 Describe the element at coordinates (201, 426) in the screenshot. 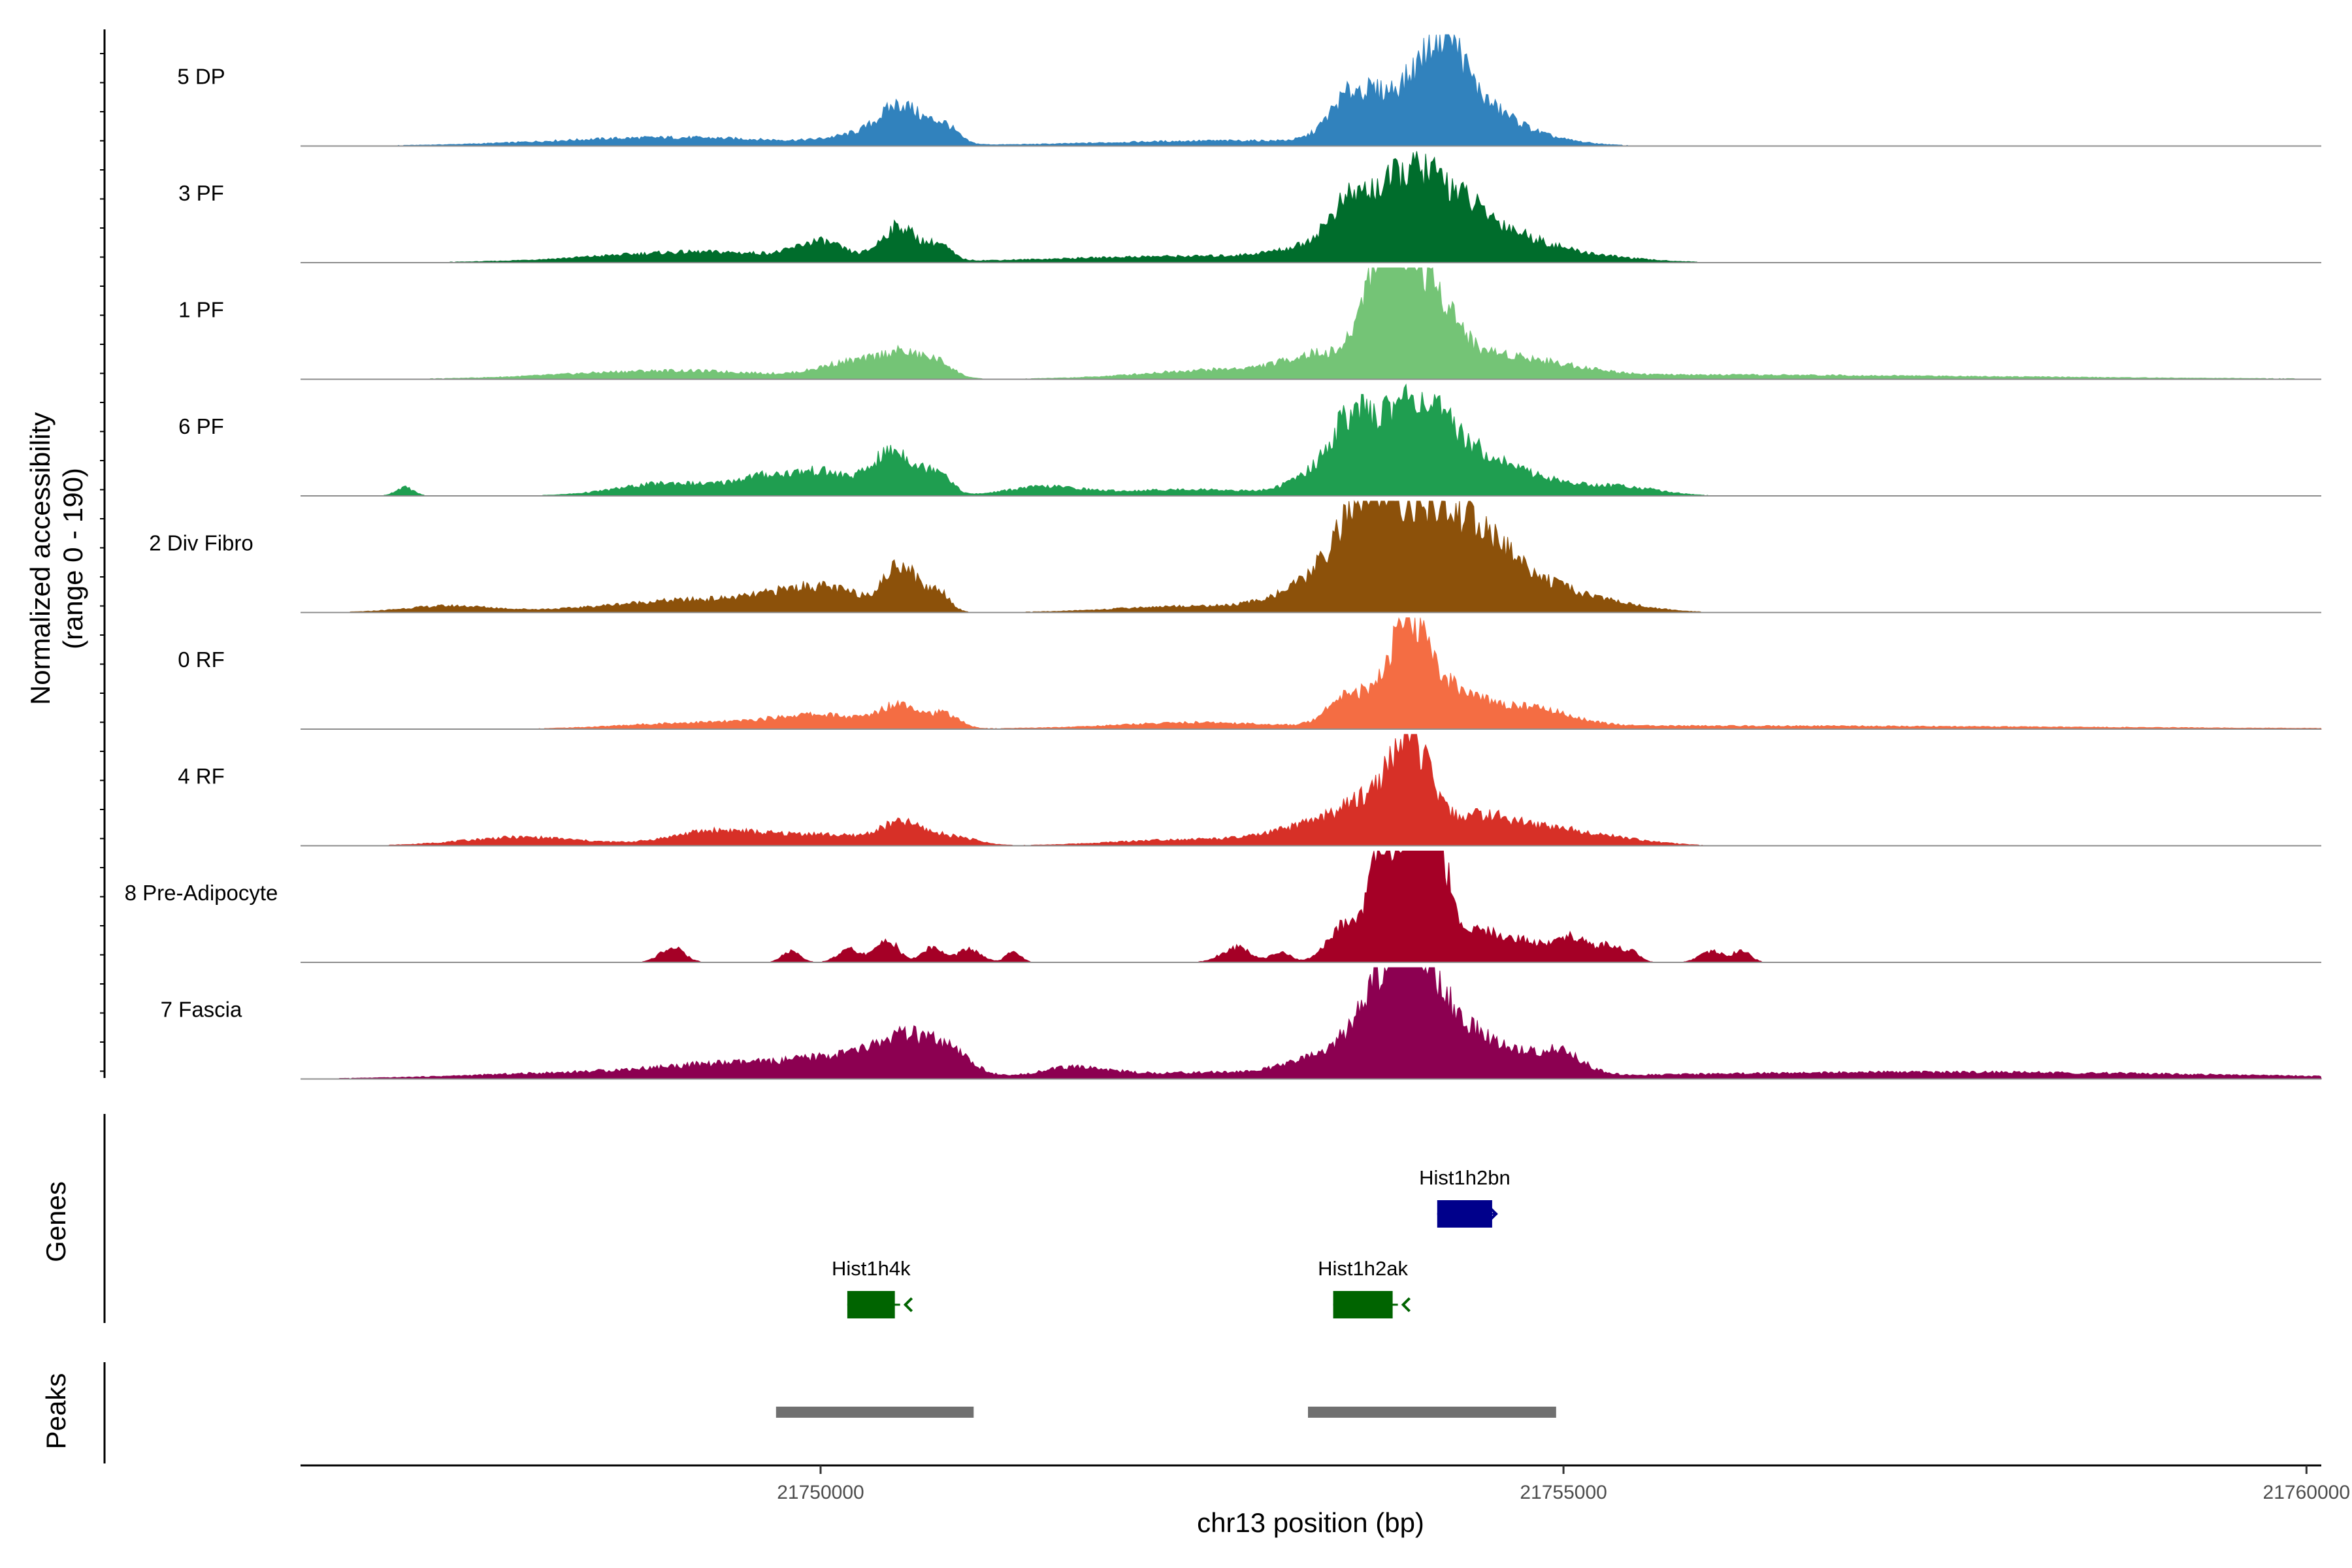

I see `track-label: 6 PF` at that location.